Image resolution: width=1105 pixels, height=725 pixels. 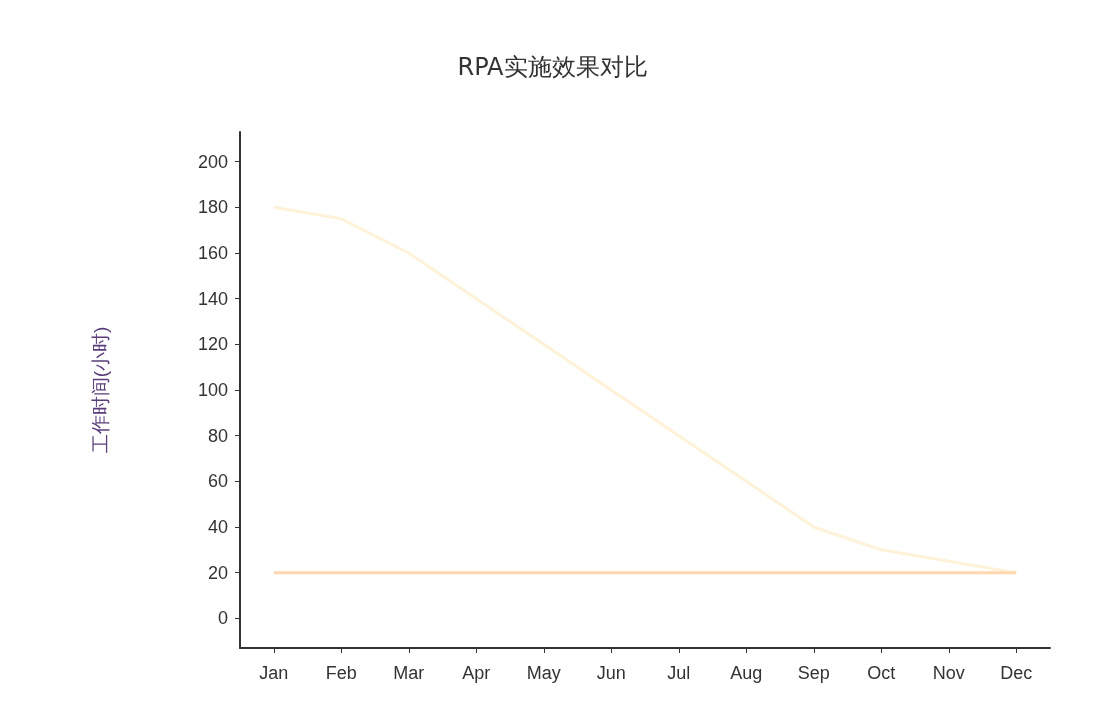 I want to click on chart-title: RPA实施效果对比, so click(x=552, y=67).